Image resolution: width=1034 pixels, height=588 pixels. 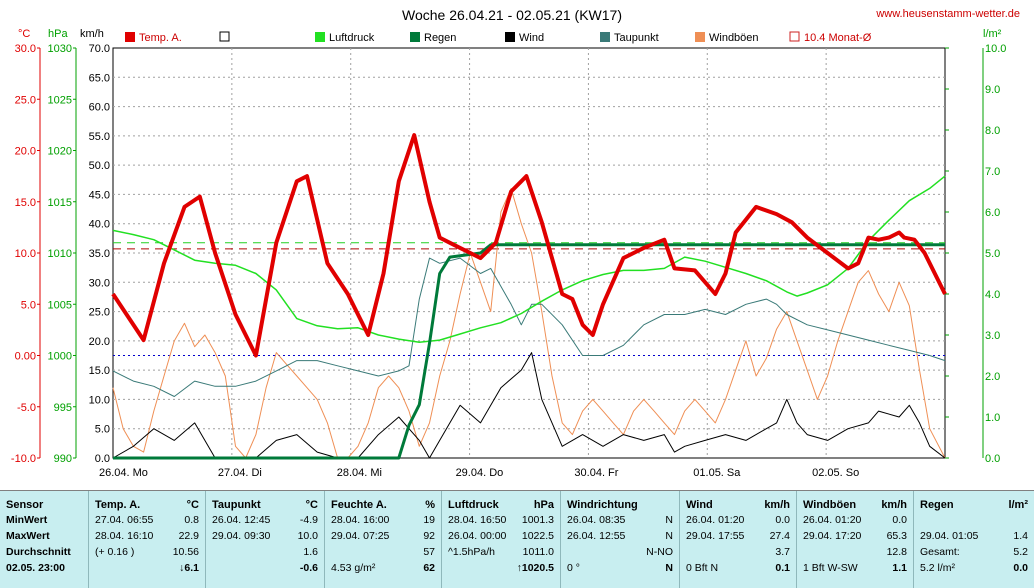 What do you see at coordinates (99, 400) in the screenshot?
I see `wind-tick-label: 10.0` at bounding box center [99, 400].